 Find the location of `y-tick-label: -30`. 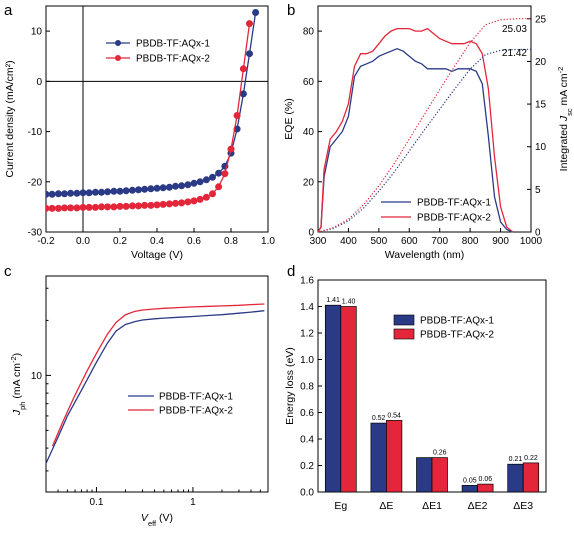

y-tick-label: -30 is located at coordinates (35, 233).